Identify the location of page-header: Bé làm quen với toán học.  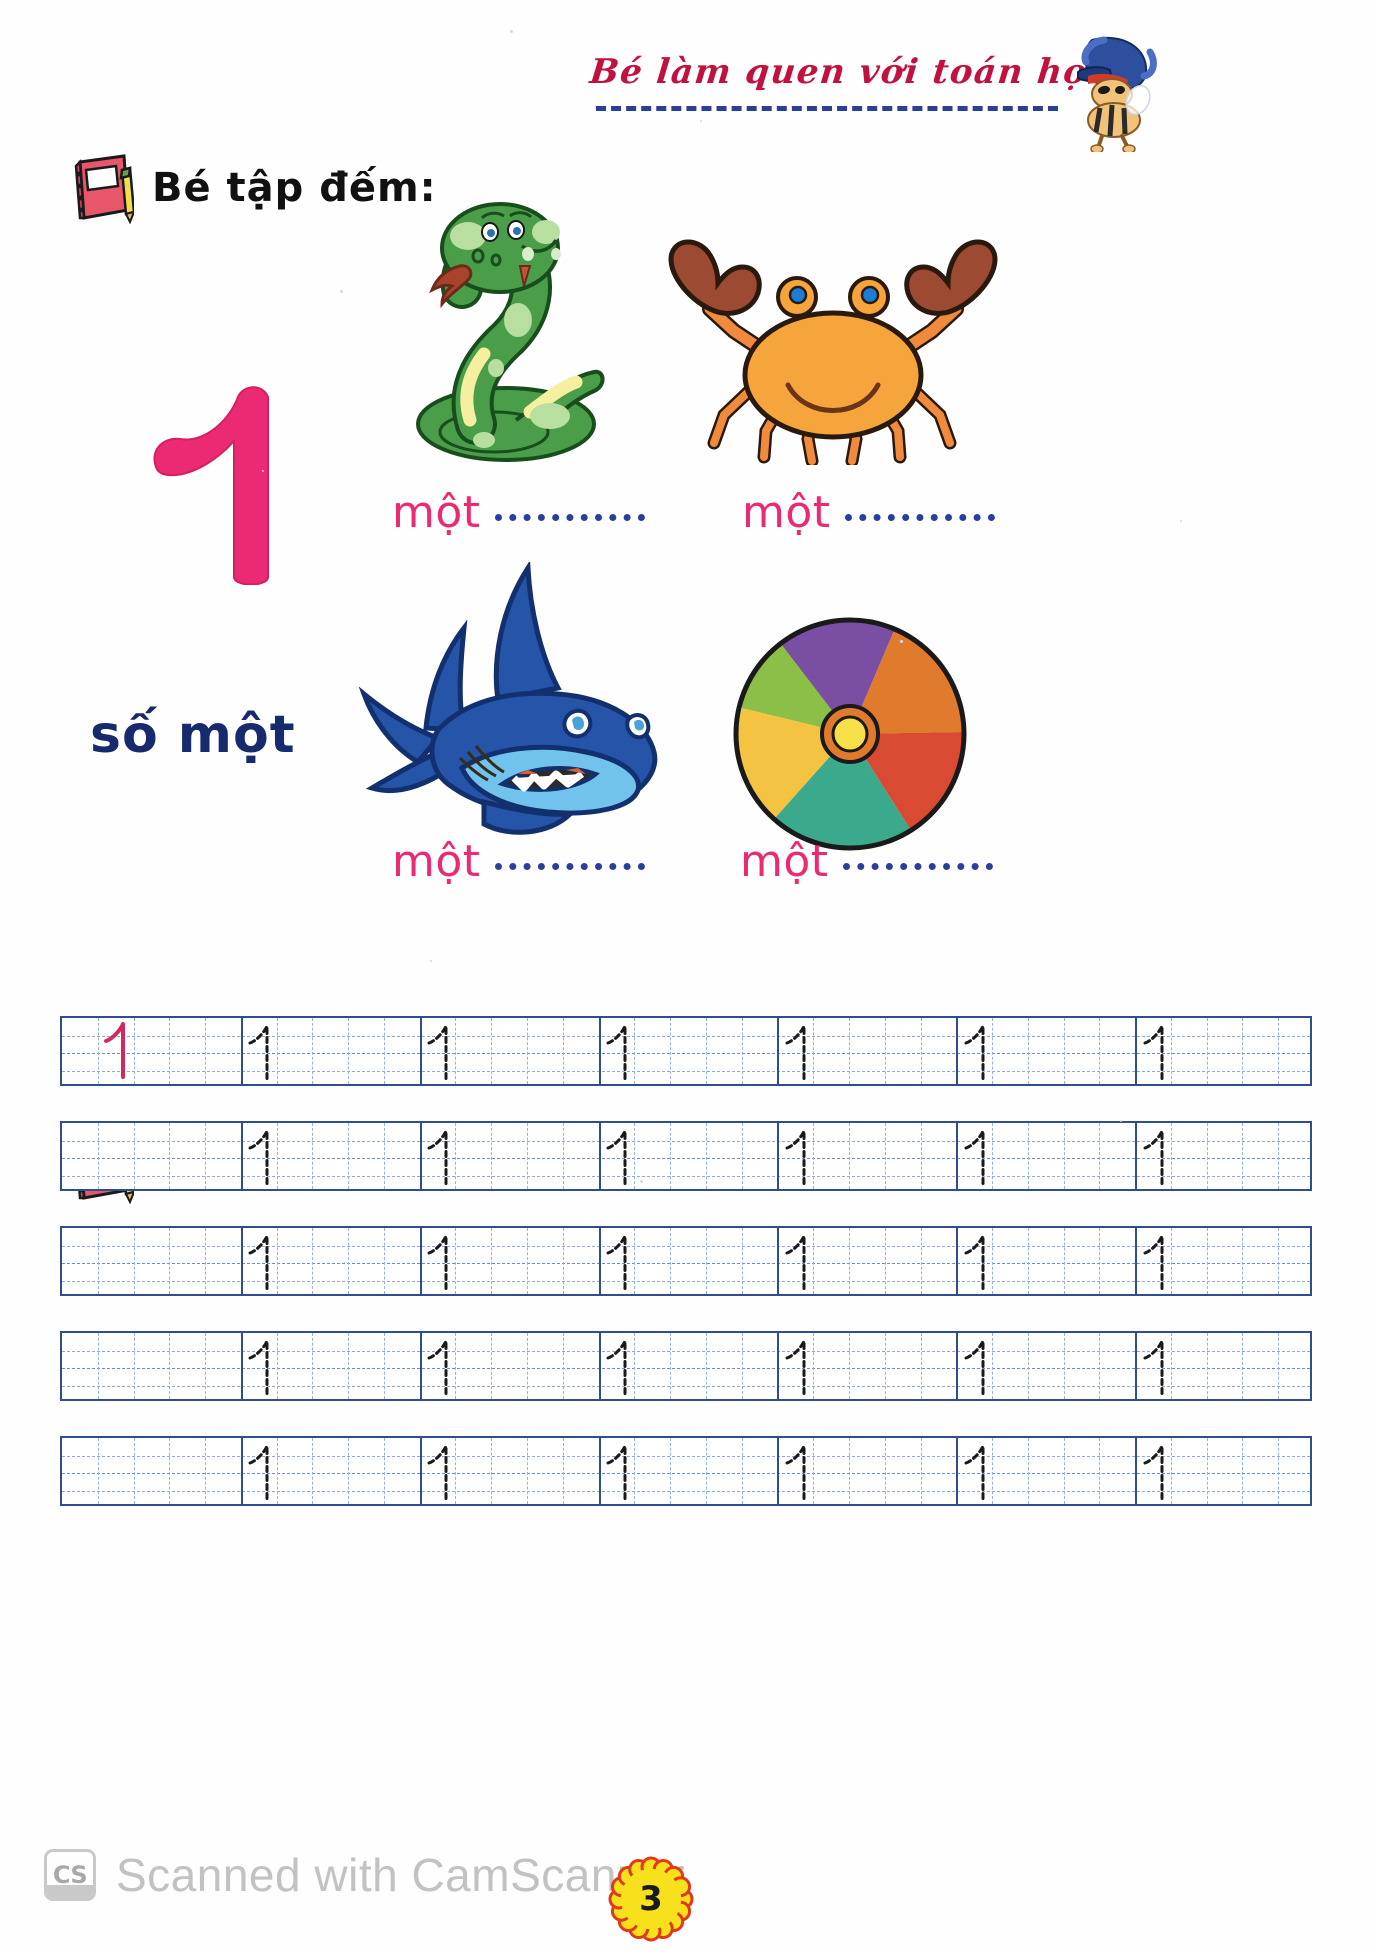
(899, 94).